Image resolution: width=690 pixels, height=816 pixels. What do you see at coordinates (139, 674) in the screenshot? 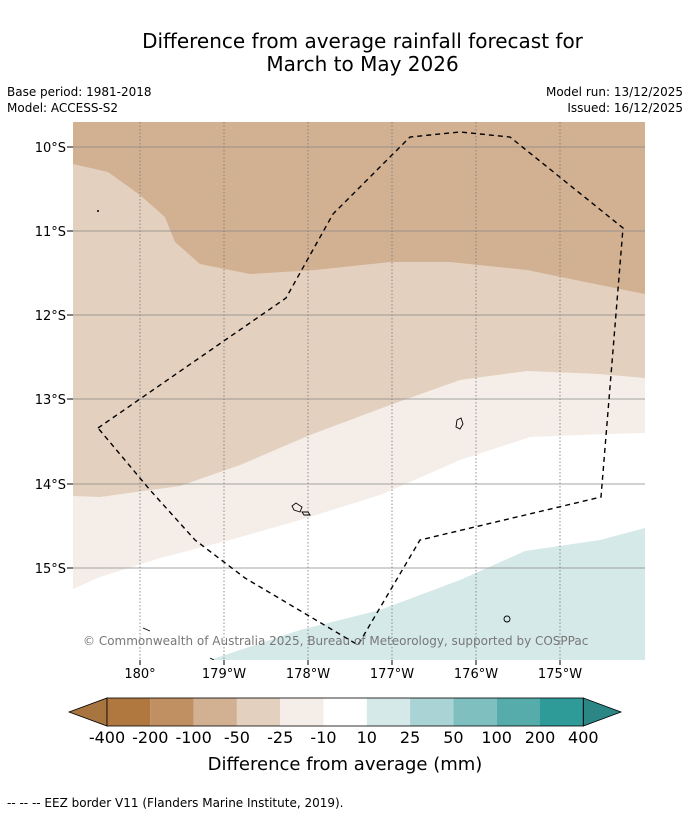
I see `lon-label: 180°` at bounding box center [139, 674].